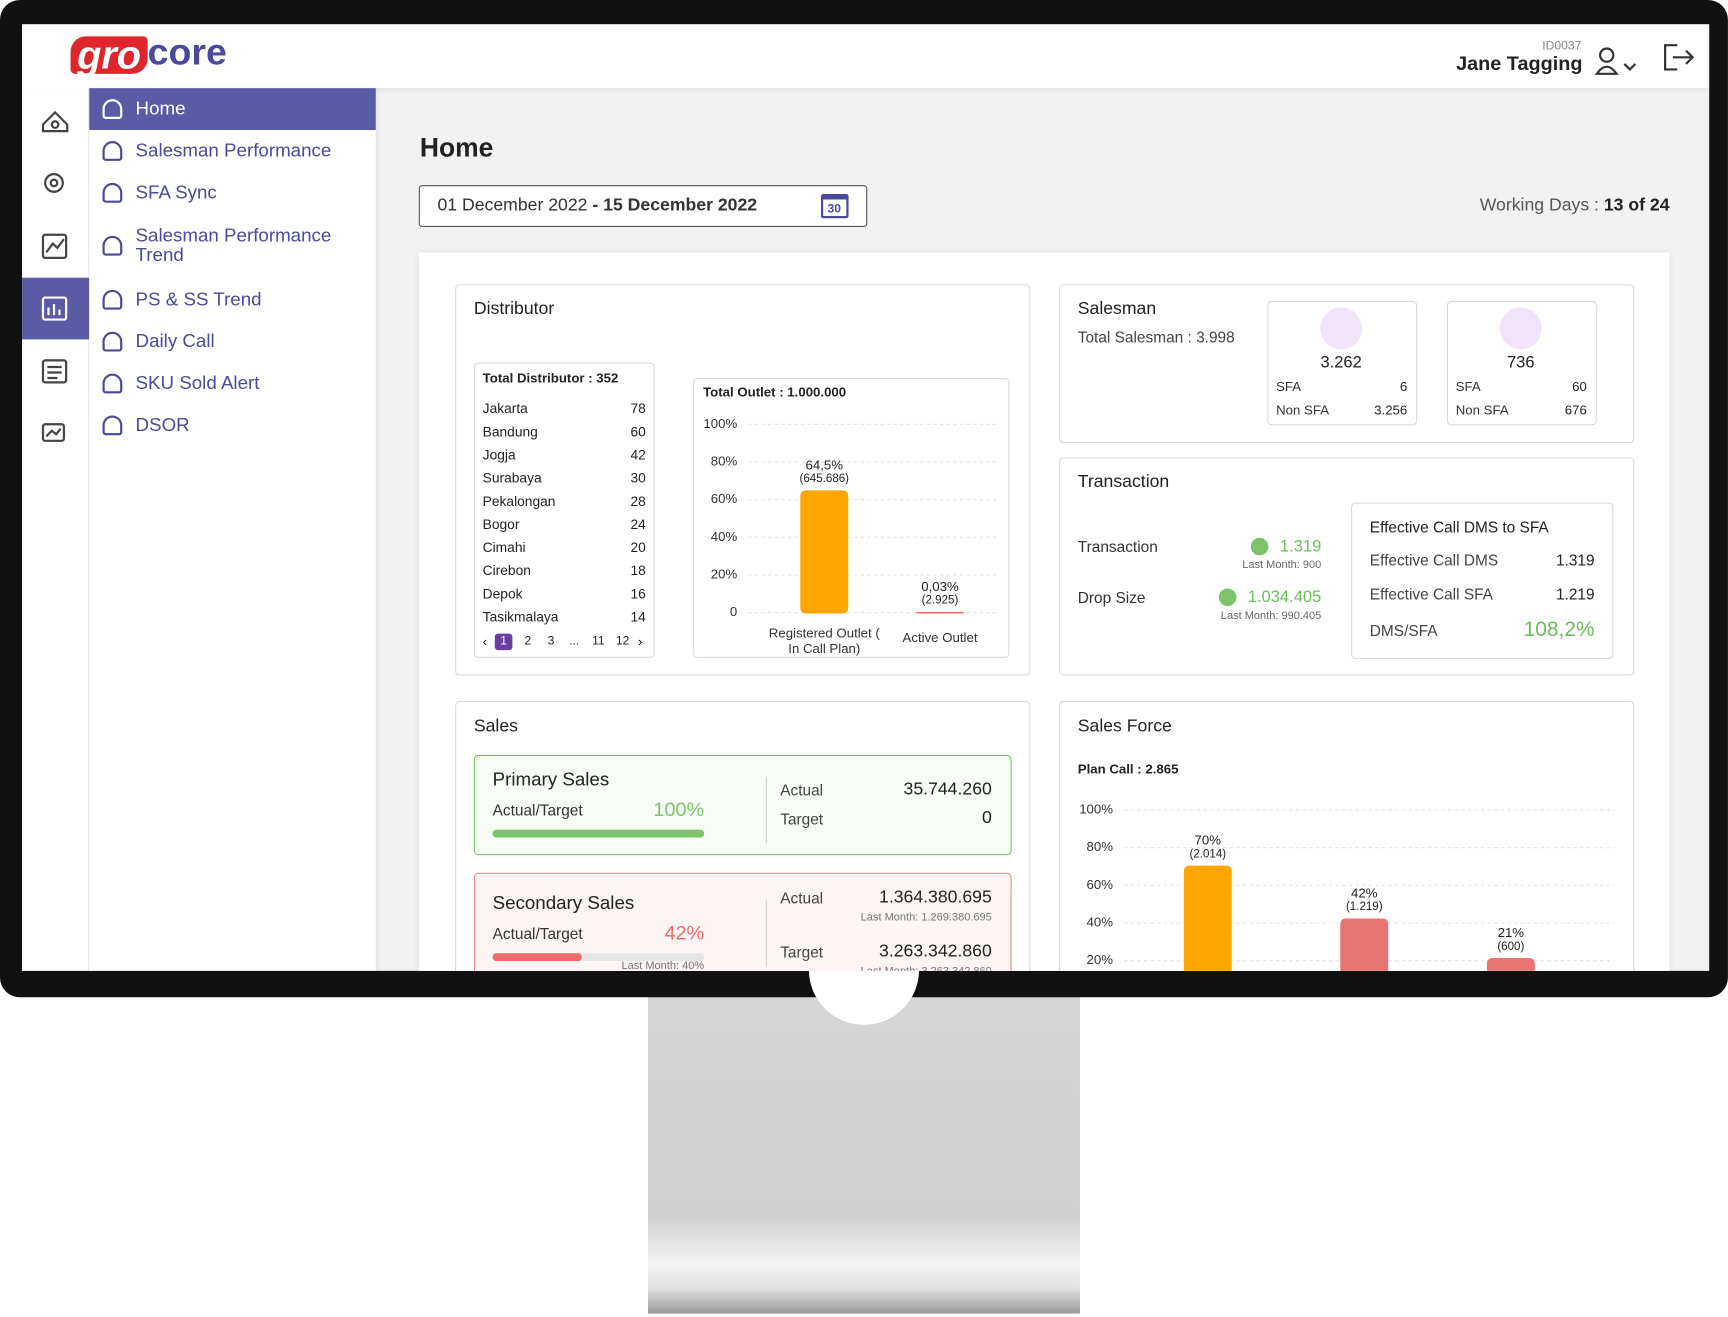 The image size is (1728, 1317). I want to click on date-sep: -, so click(595, 205).